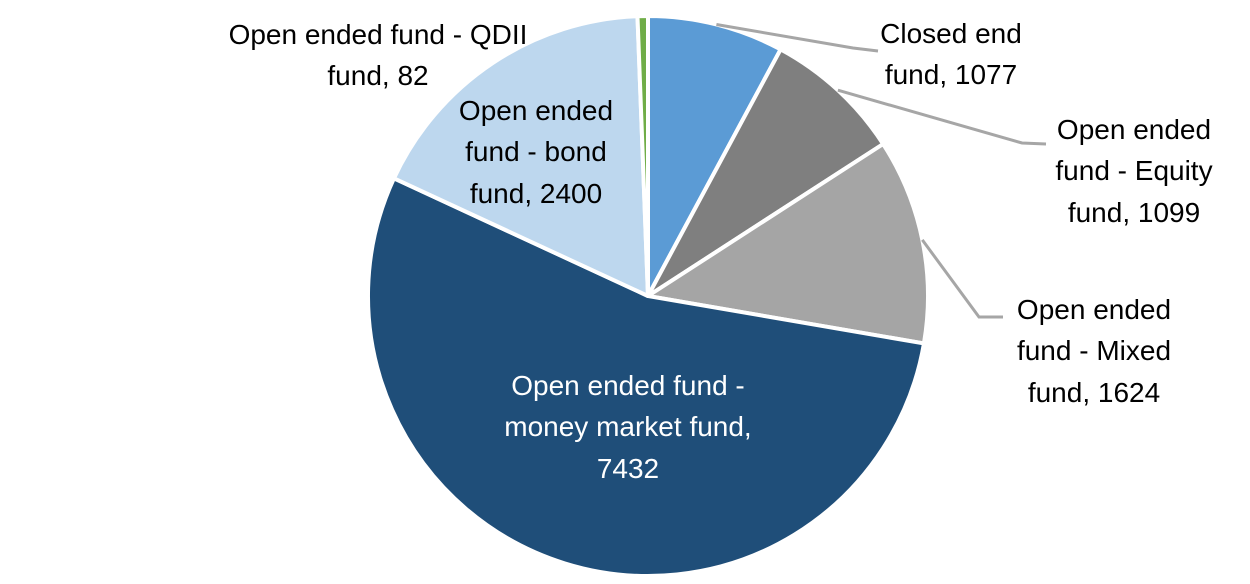 The height and width of the screenshot is (584, 1250). I want to click on pie-slice-open-ended-fund-bond-fund, so click(520, 156).